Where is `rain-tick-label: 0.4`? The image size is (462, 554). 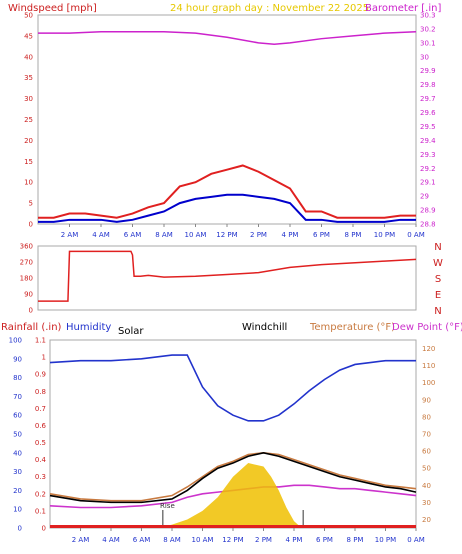
rain-tick-label: 0.4 is located at coordinates (41, 460).